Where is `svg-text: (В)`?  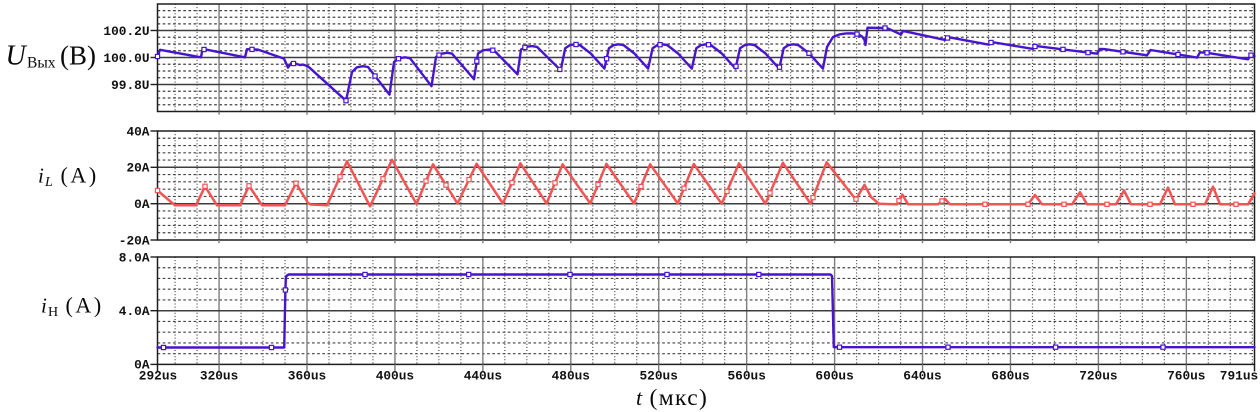 svg-text: (В) is located at coordinates (78, 56).